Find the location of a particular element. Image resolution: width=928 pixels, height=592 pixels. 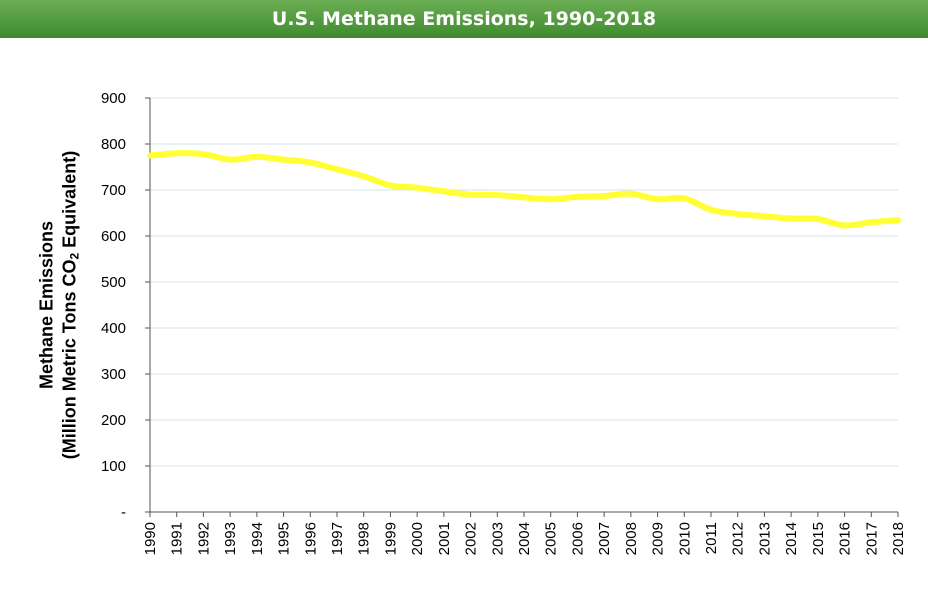

data-point-1991 is located at coordinates (177, 153).